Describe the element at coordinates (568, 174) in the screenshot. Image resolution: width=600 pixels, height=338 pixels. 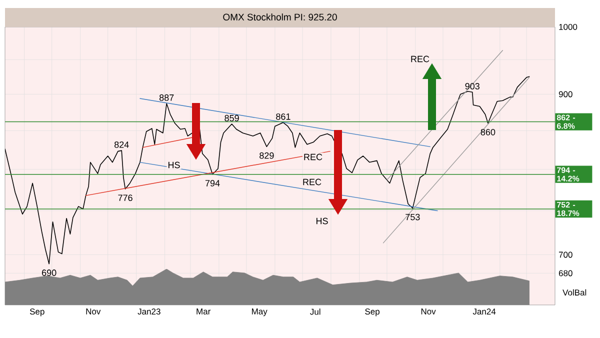
I see `ref-line-label: 794 -14.2%` at that location.